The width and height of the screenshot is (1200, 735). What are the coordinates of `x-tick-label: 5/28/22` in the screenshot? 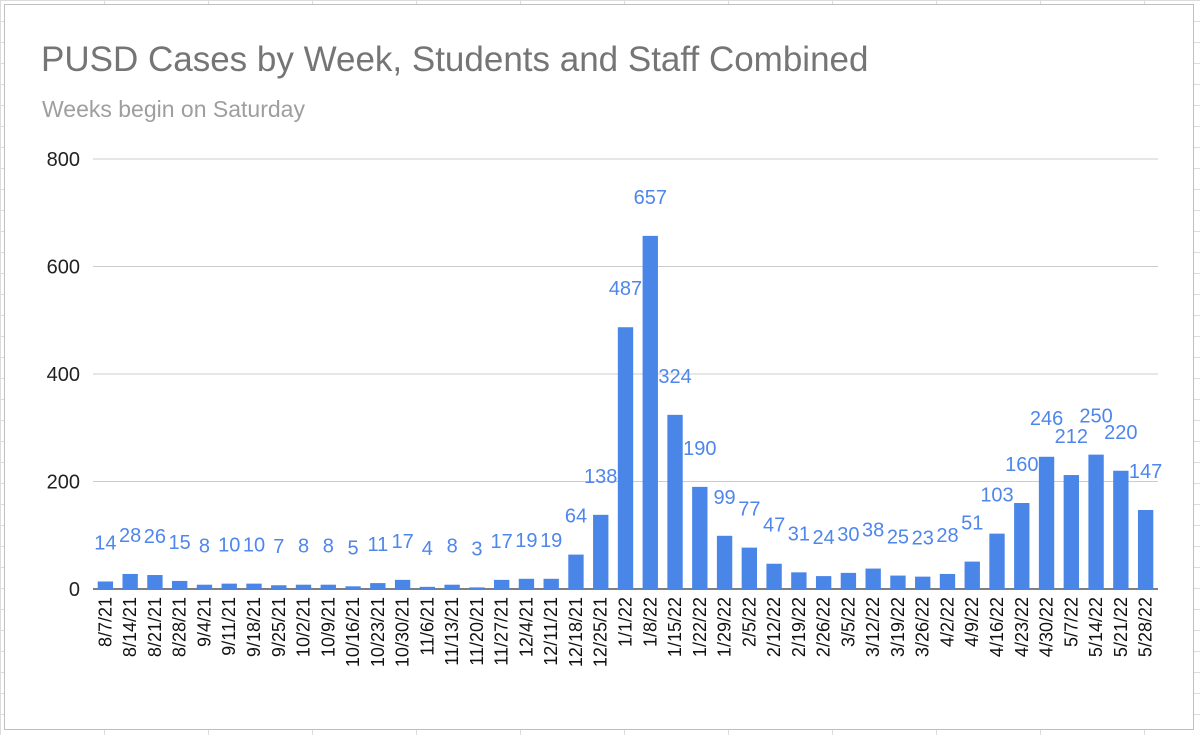 It's located at (1146, 627).